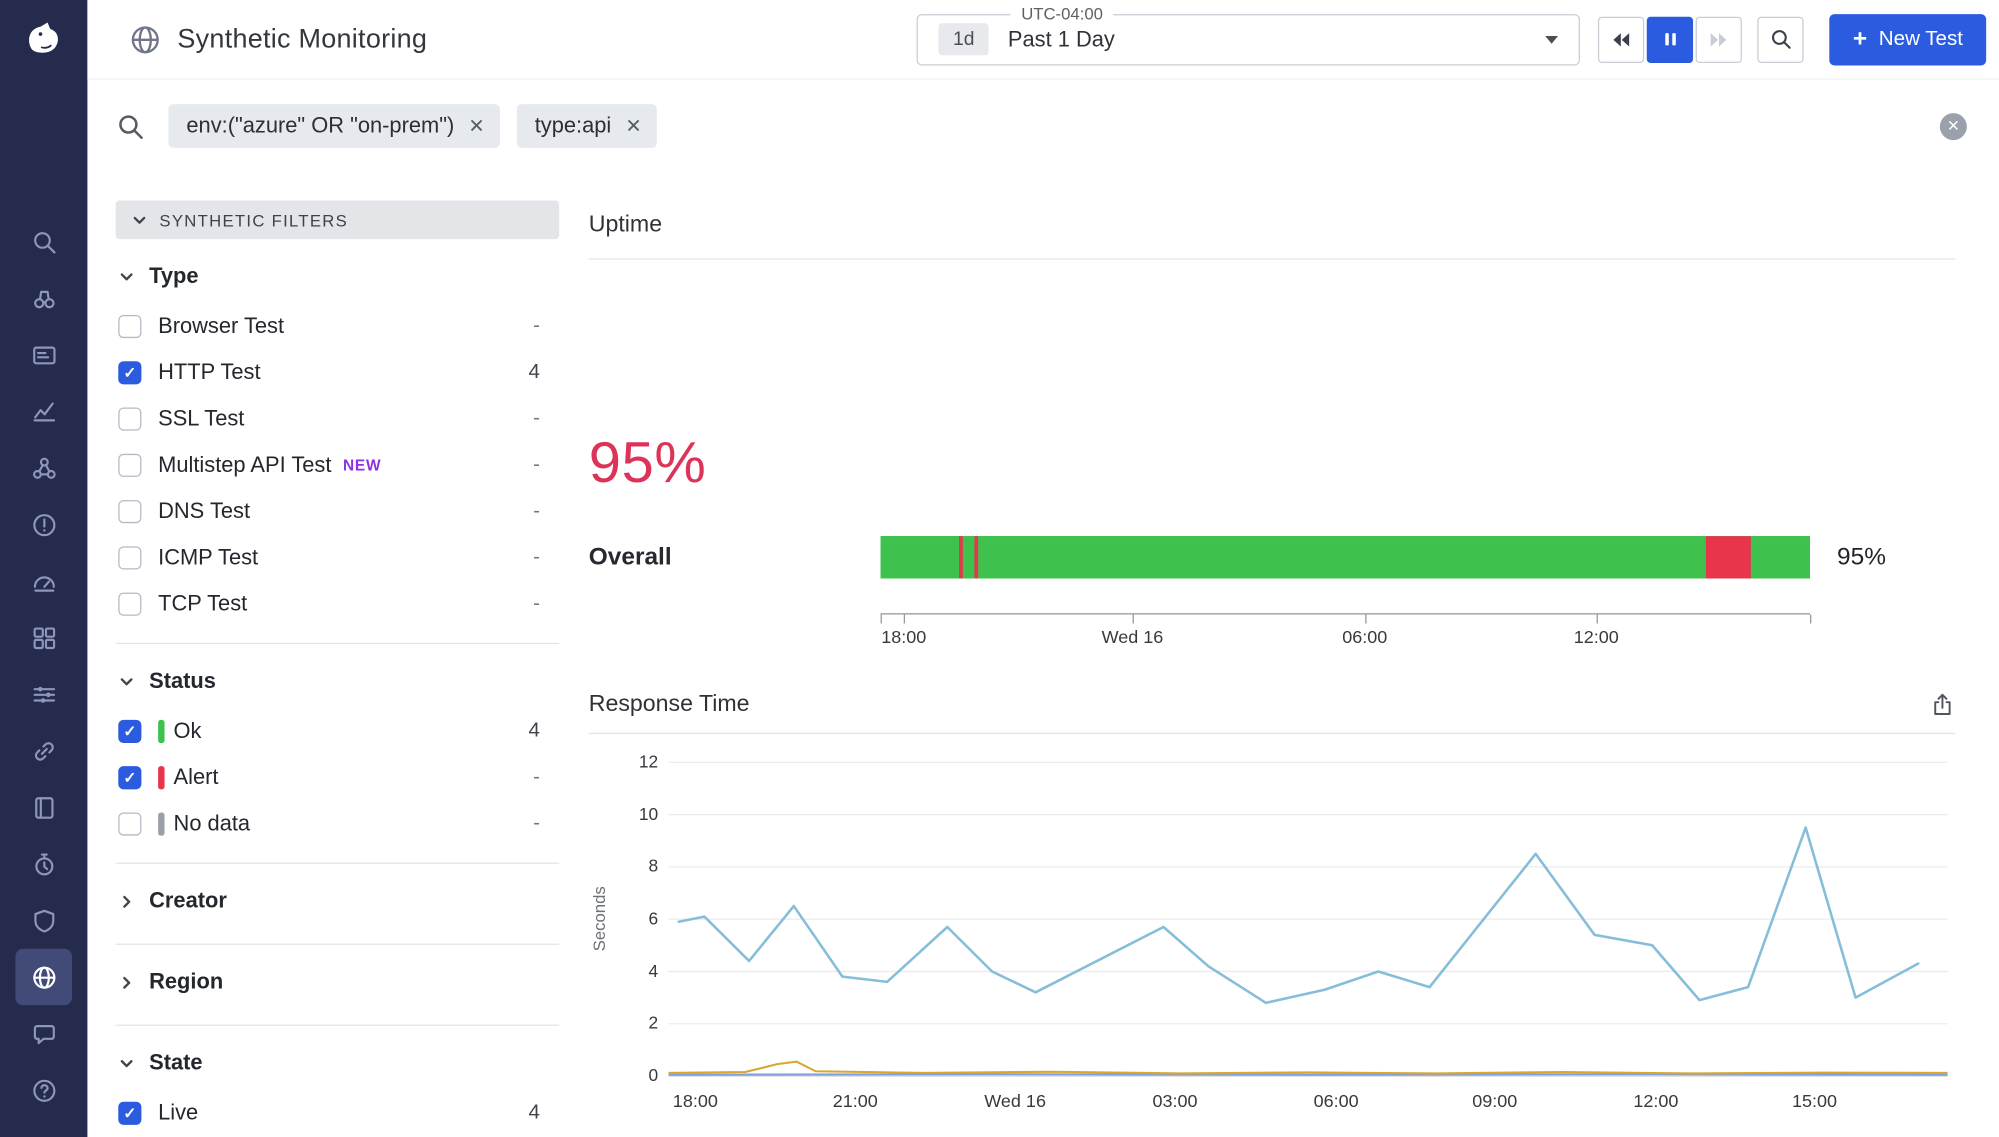 The height and width of the screenshot is (1137, 1999). What do you see at coordinates (43, 411) in the screenshot?
I see `sidebar-item-metrics` at bounding box center [43, 411].